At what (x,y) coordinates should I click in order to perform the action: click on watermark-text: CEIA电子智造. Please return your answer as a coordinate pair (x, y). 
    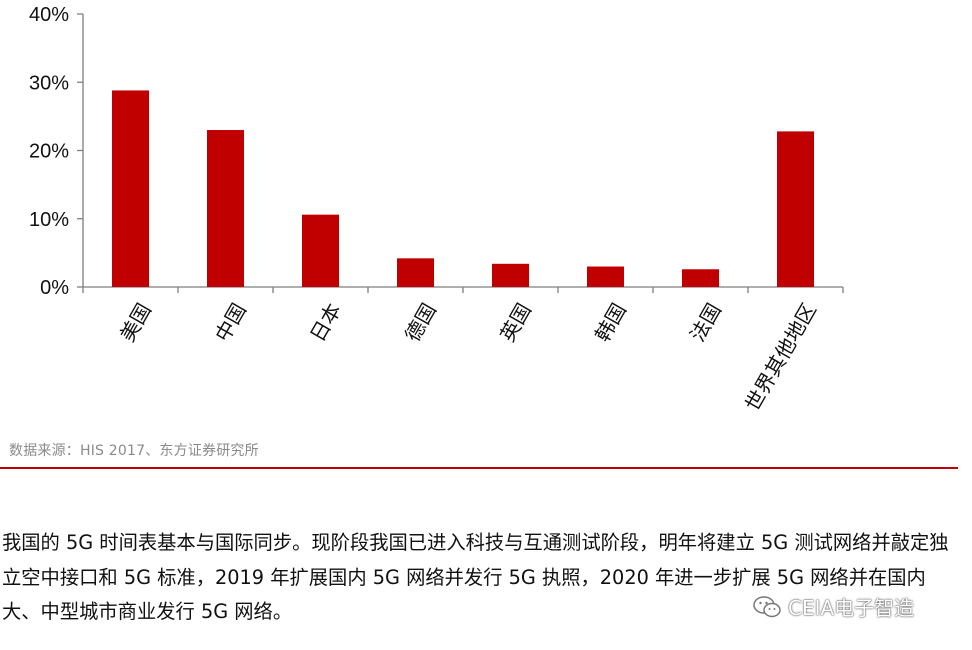
    Looking at the image, I should click on (851, 608).